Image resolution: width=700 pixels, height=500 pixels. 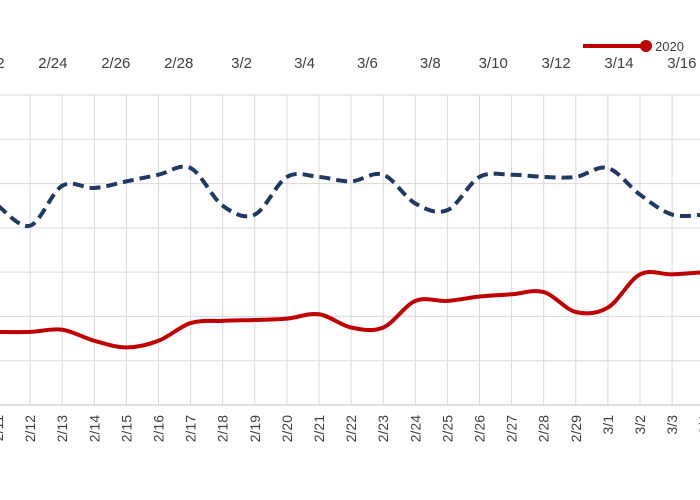 What do you see at coordinates (608, 425) in the screenshot?
I see `bottom-tick-label: 3/1` at bounding box center [608, 425].